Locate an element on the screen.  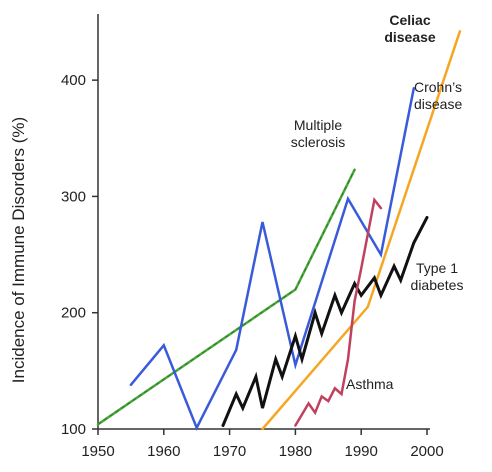
series-label-line: diabetes is located at coordinates (437, 285).